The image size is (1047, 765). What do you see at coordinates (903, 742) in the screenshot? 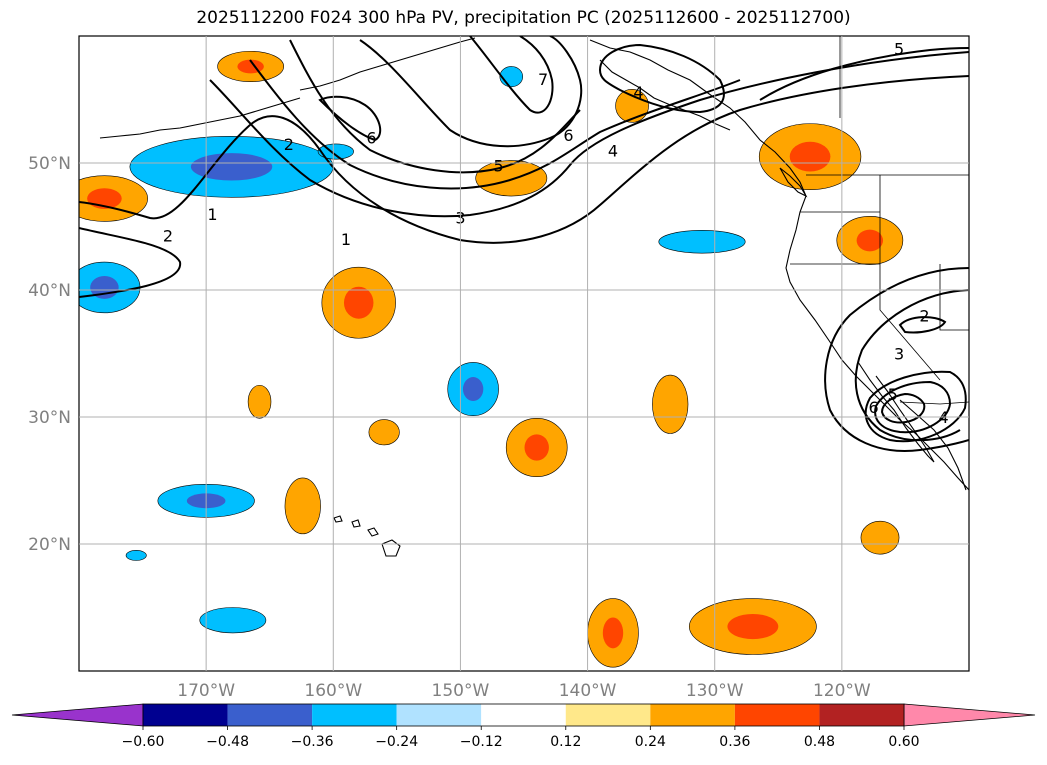
I see `colorbar-tick-label: 0.60` at bounding box center [903, 742].